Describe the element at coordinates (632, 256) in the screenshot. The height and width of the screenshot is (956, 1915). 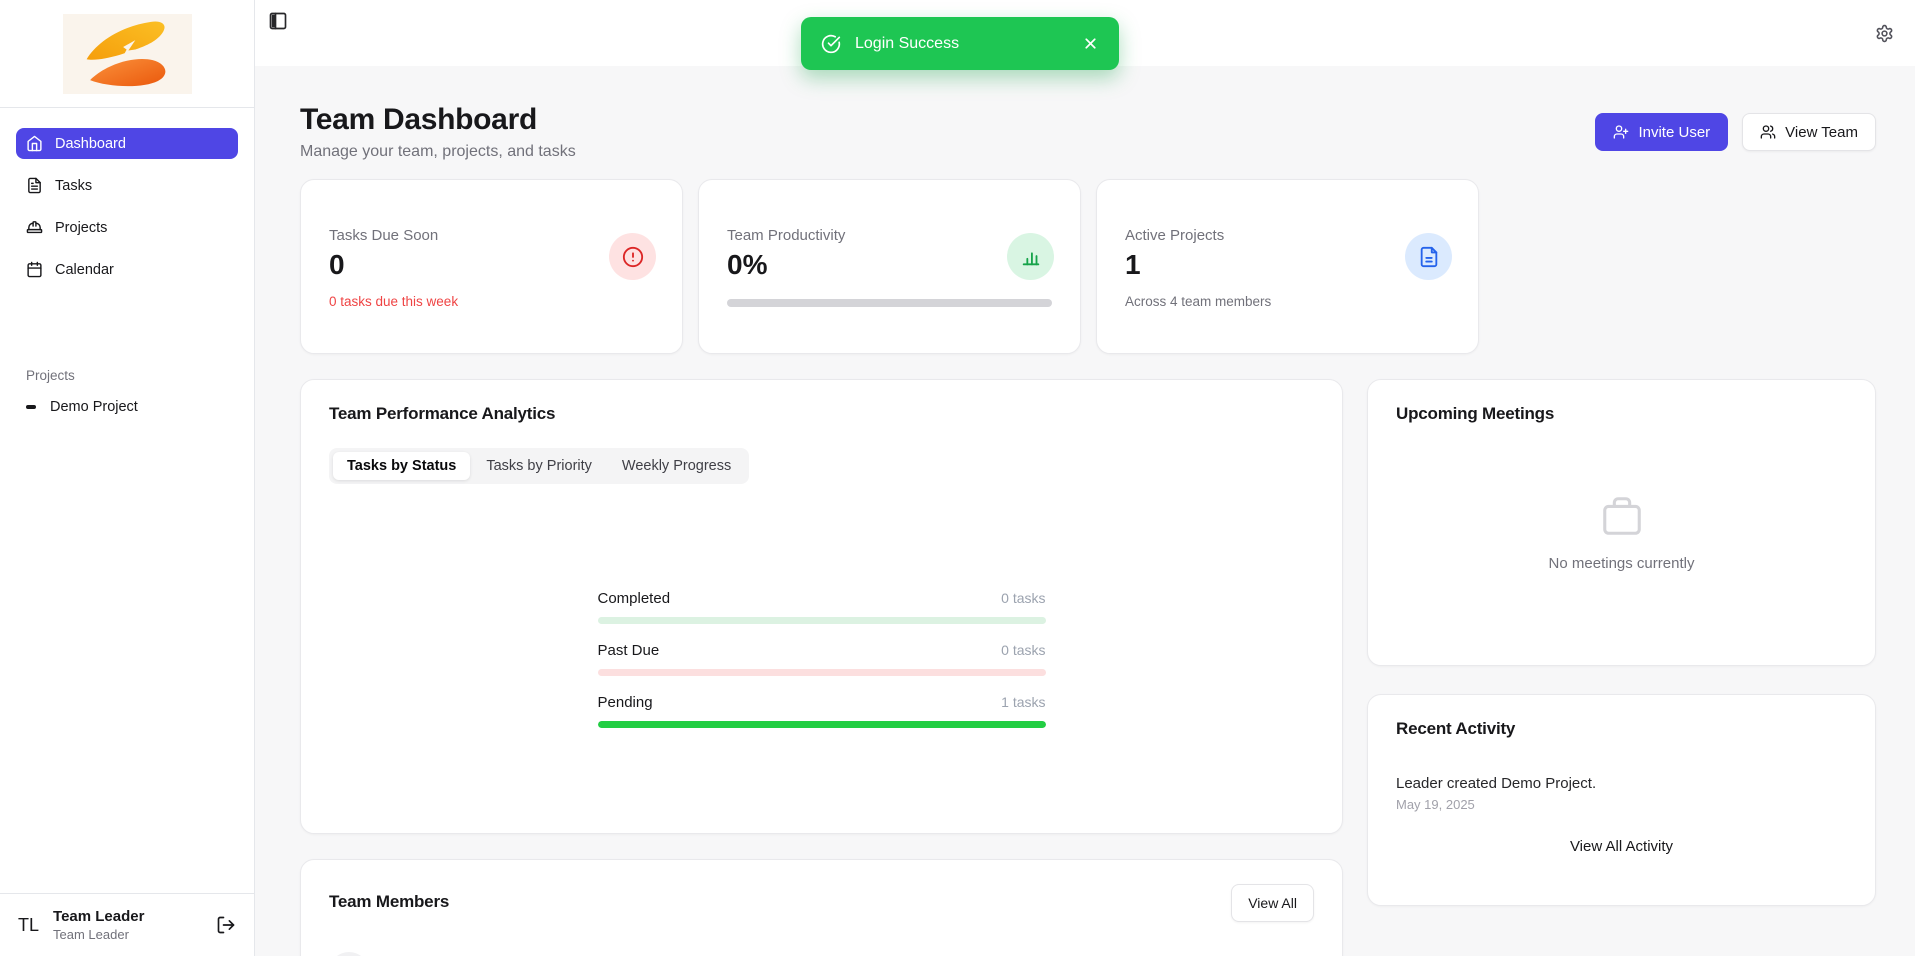
I see `alert-circle-icon` at that location.